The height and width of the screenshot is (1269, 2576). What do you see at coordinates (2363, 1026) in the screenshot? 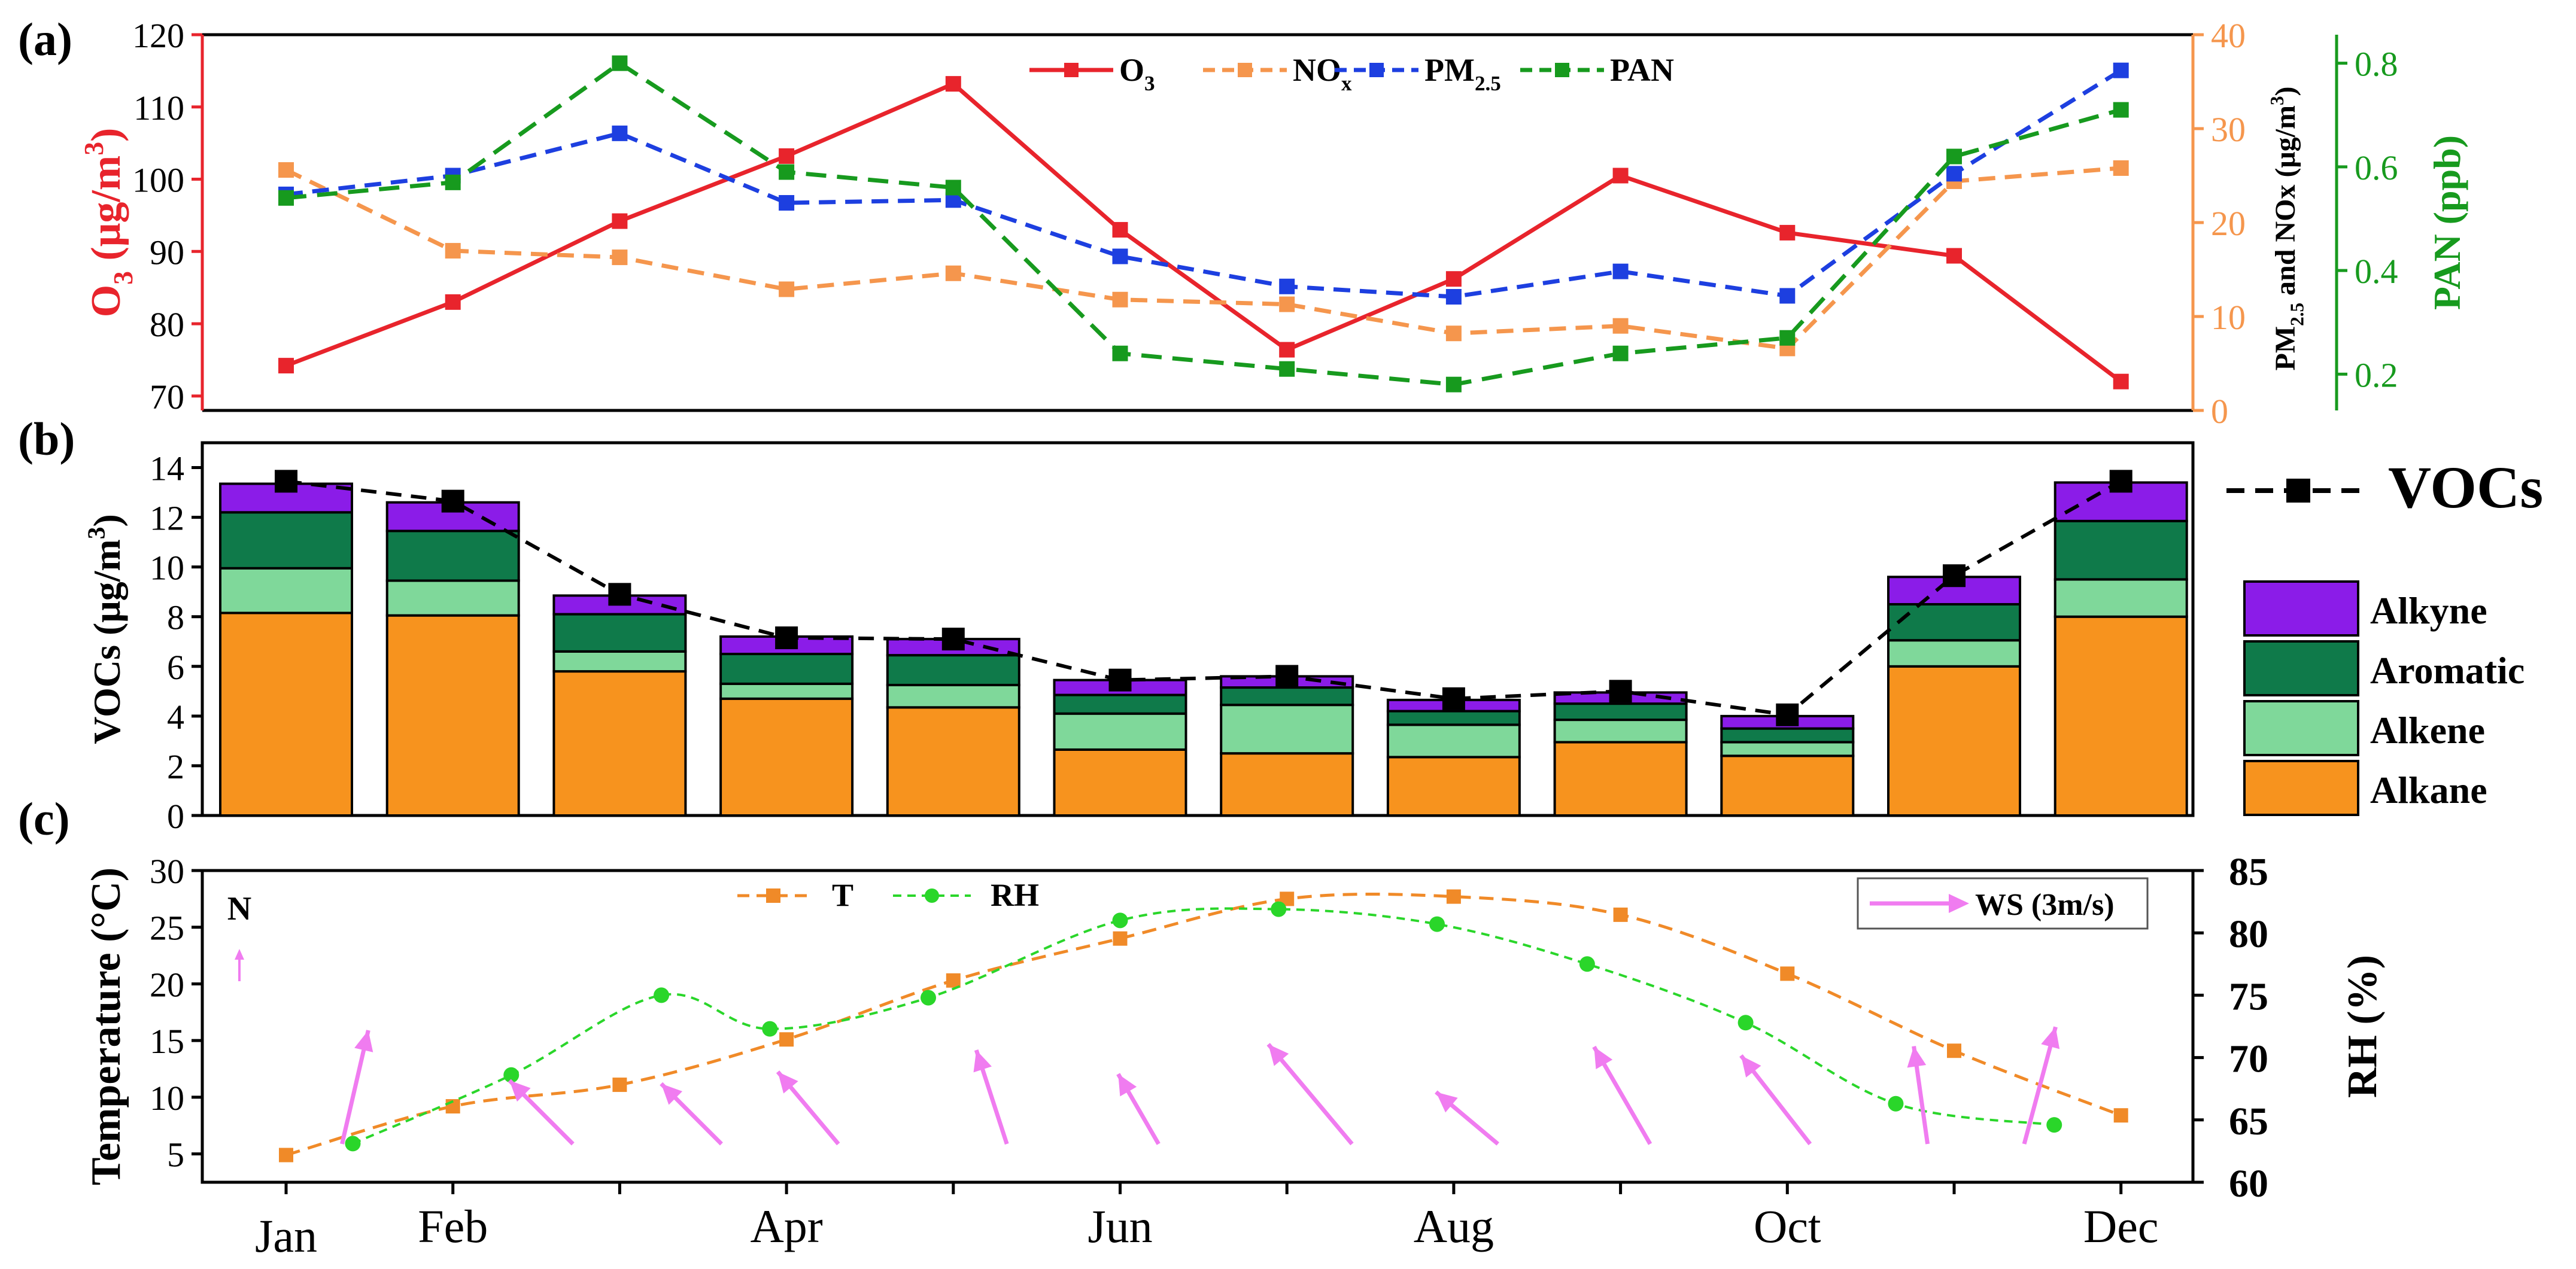
I see `panel-c-right-axis-title: RH (%)` at bounding box center [2363, 1026].